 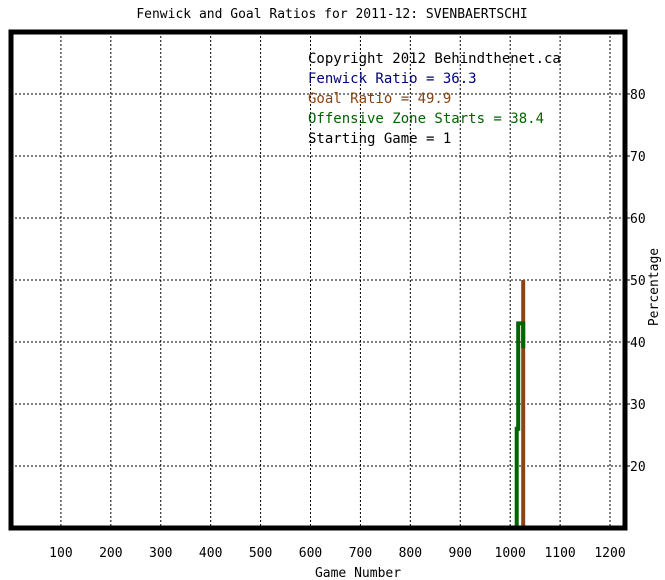 I want to click on y-tick-label: 60, so click(x=638, y=219).